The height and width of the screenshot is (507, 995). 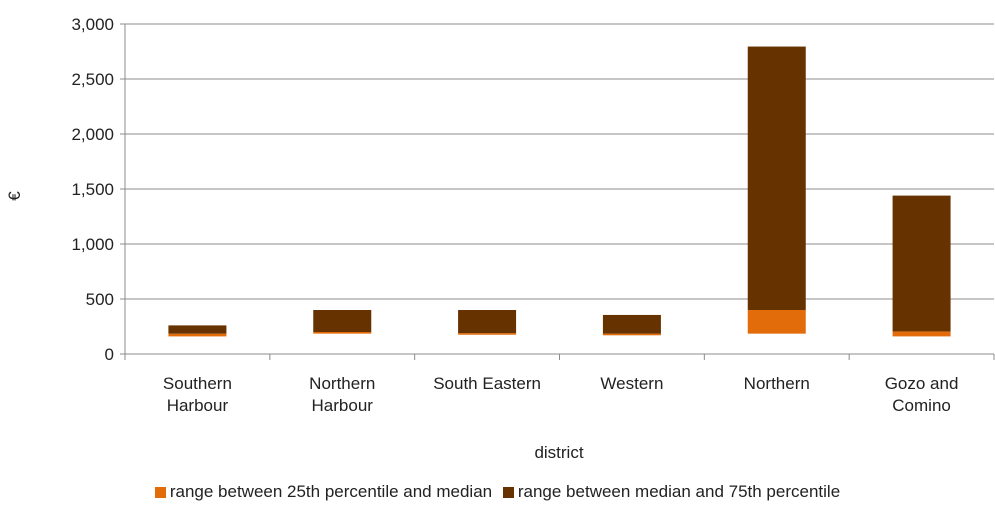 What do you see at coordinates (922, 394) in the screenshot?
I see `x-tick-label: Gozo and Comino` at bounding box center [922, 394].